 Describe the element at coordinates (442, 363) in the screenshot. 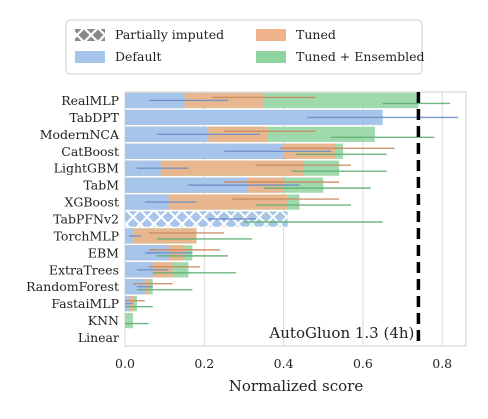

I see `x-tick-label: 0.8` at that location.